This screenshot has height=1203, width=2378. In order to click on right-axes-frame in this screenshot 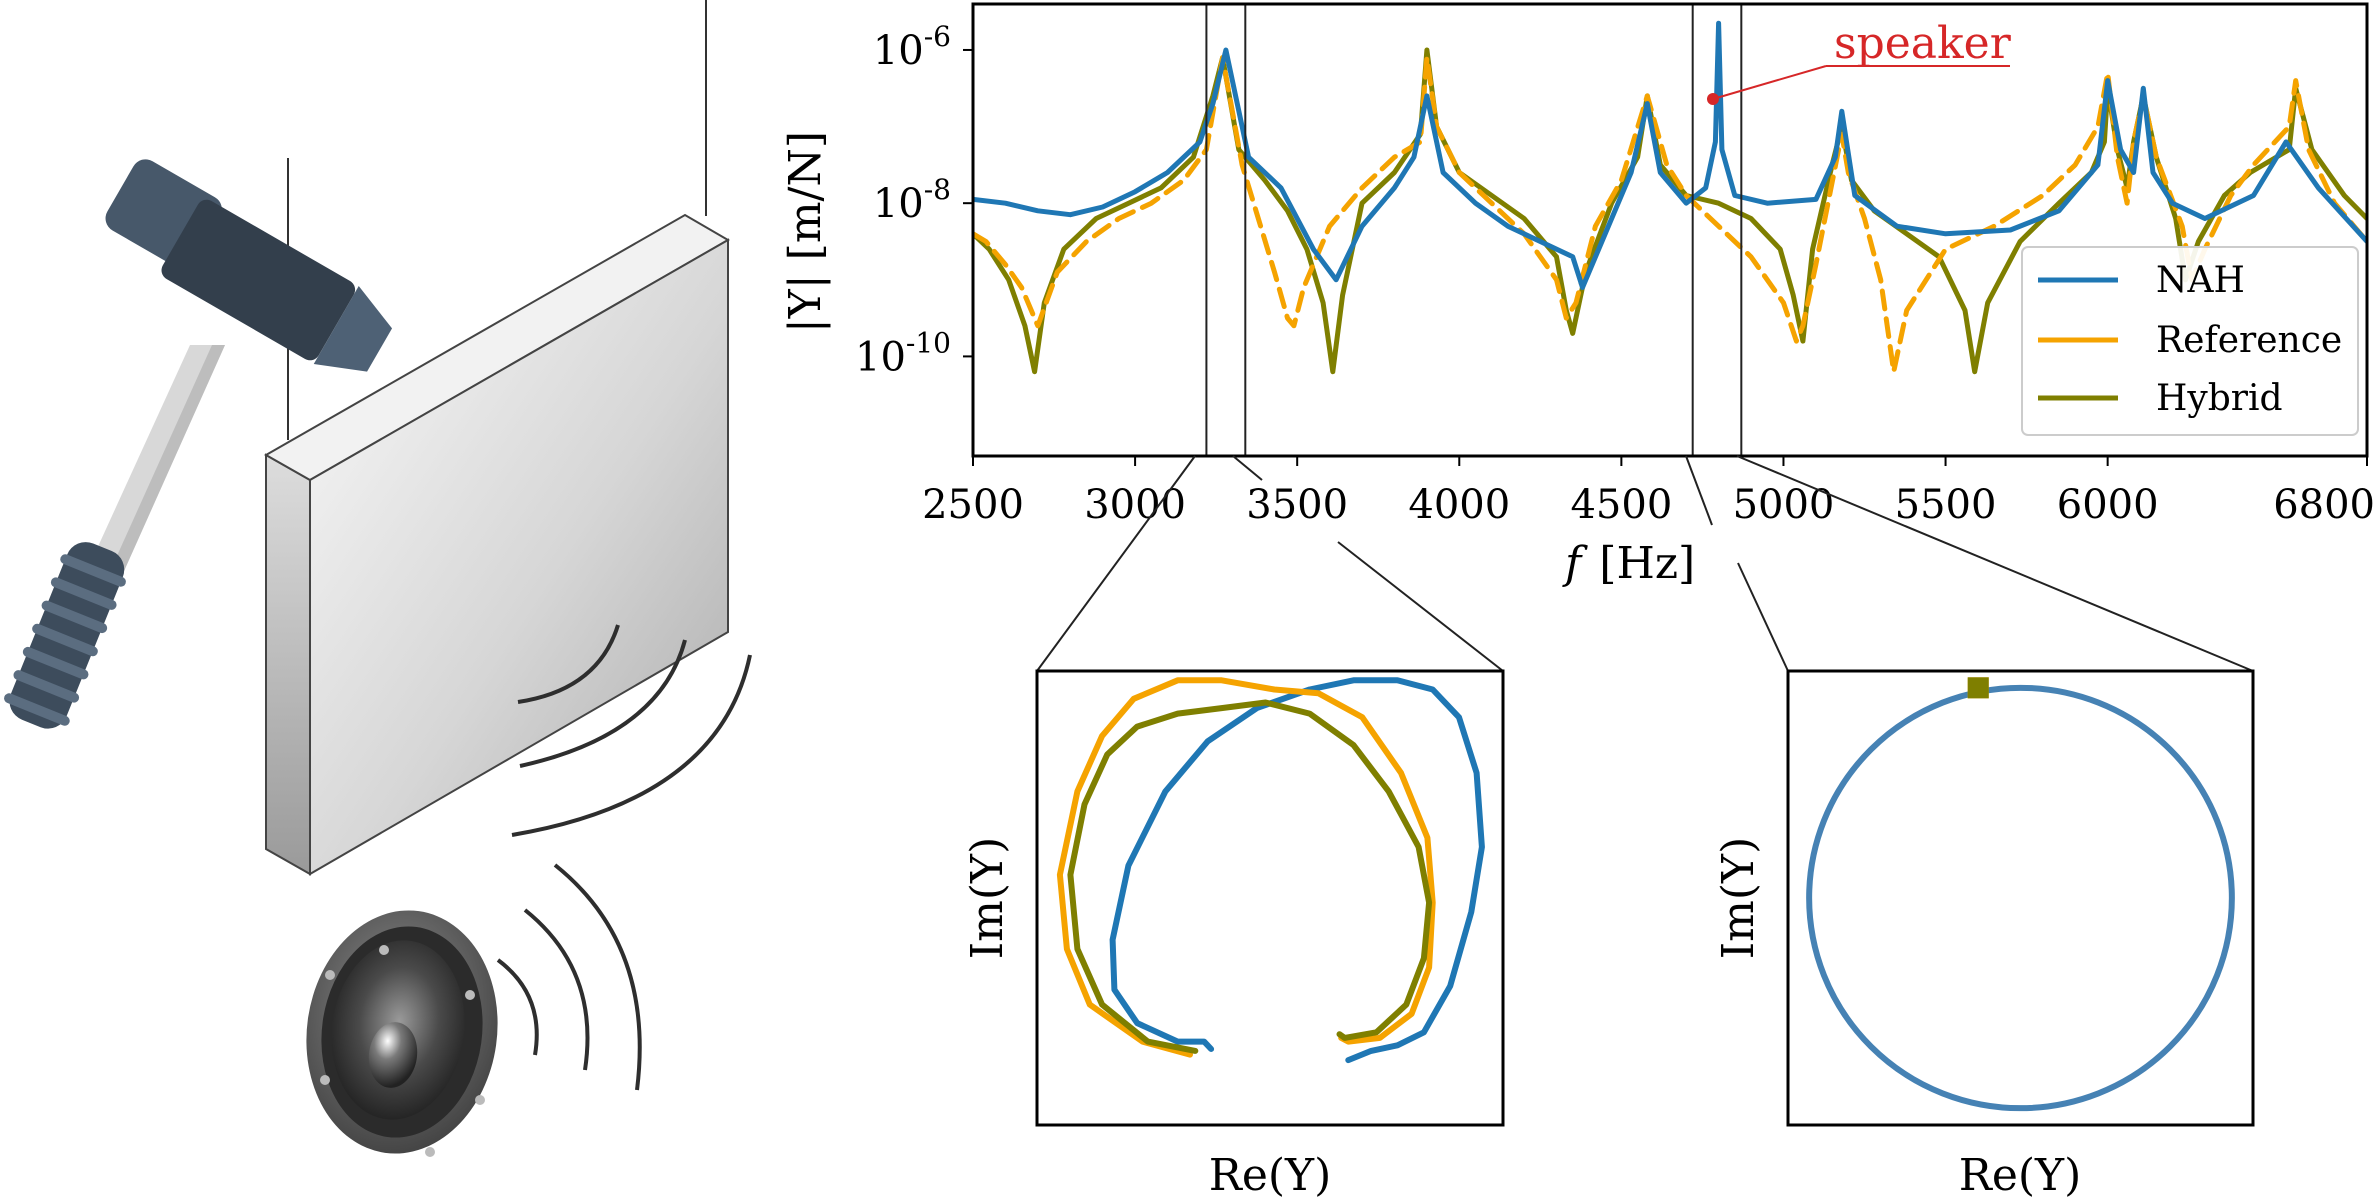, I will do `click(2020, 898)`.